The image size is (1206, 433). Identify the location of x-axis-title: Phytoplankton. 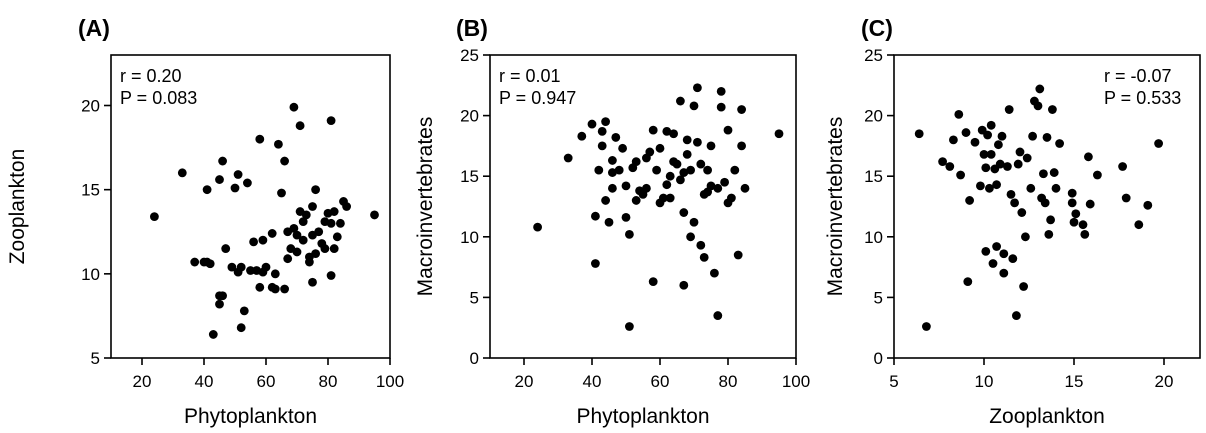
(642, 416).